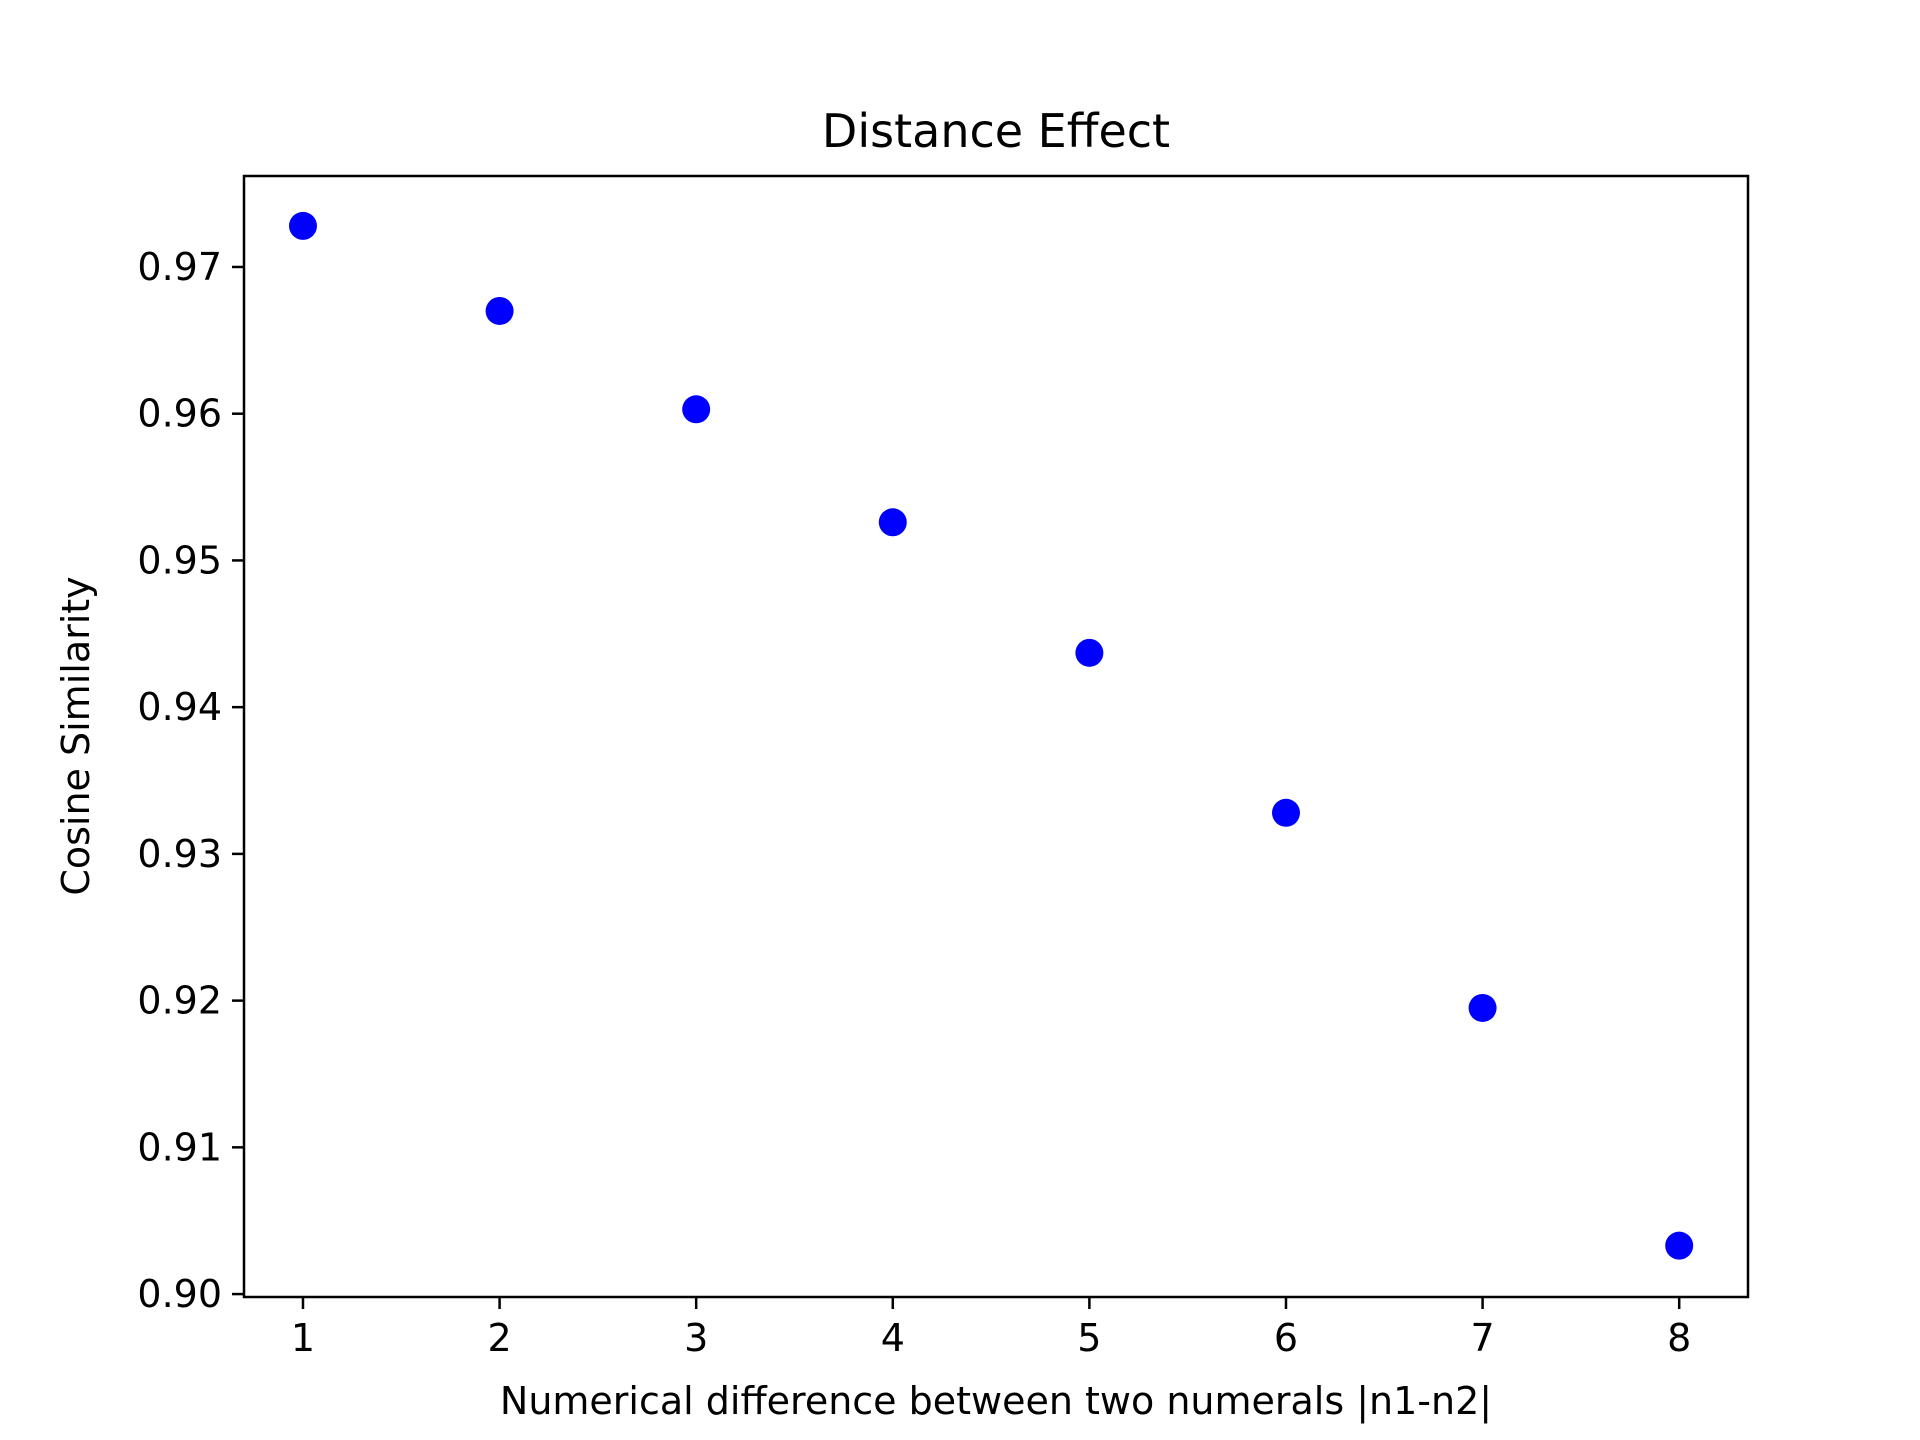  What do you see at coordinates (179, 1147) in the screenshot?
I see `y-tick-label: 0.91` at bounding box center [179, 1147].